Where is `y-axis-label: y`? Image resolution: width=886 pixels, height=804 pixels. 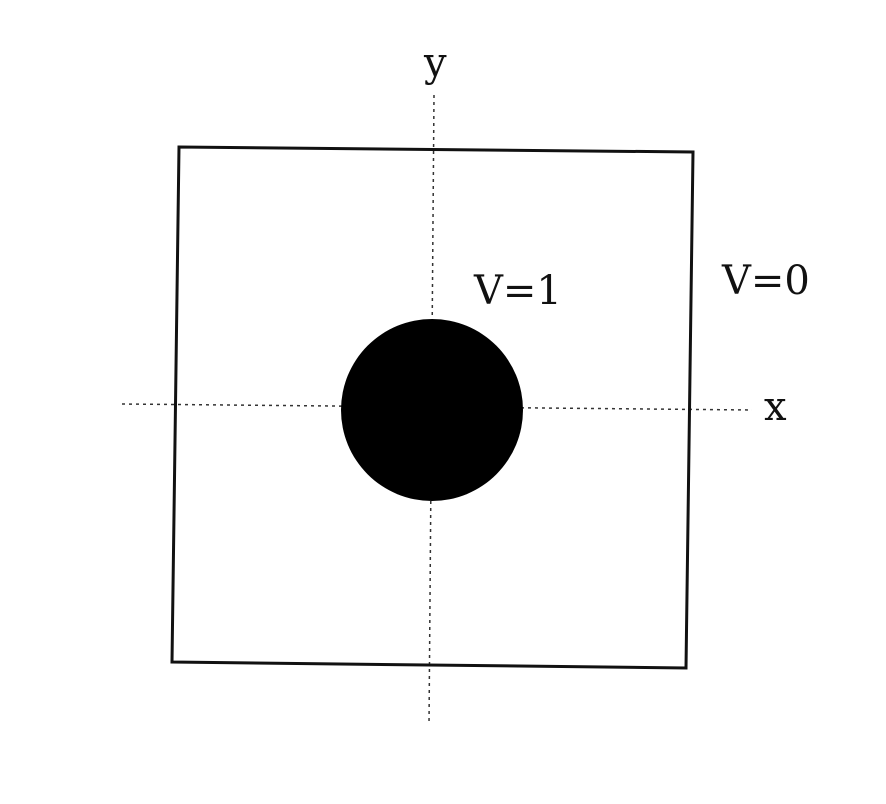
y-axis-label: y is located at coordinates (435, 63).